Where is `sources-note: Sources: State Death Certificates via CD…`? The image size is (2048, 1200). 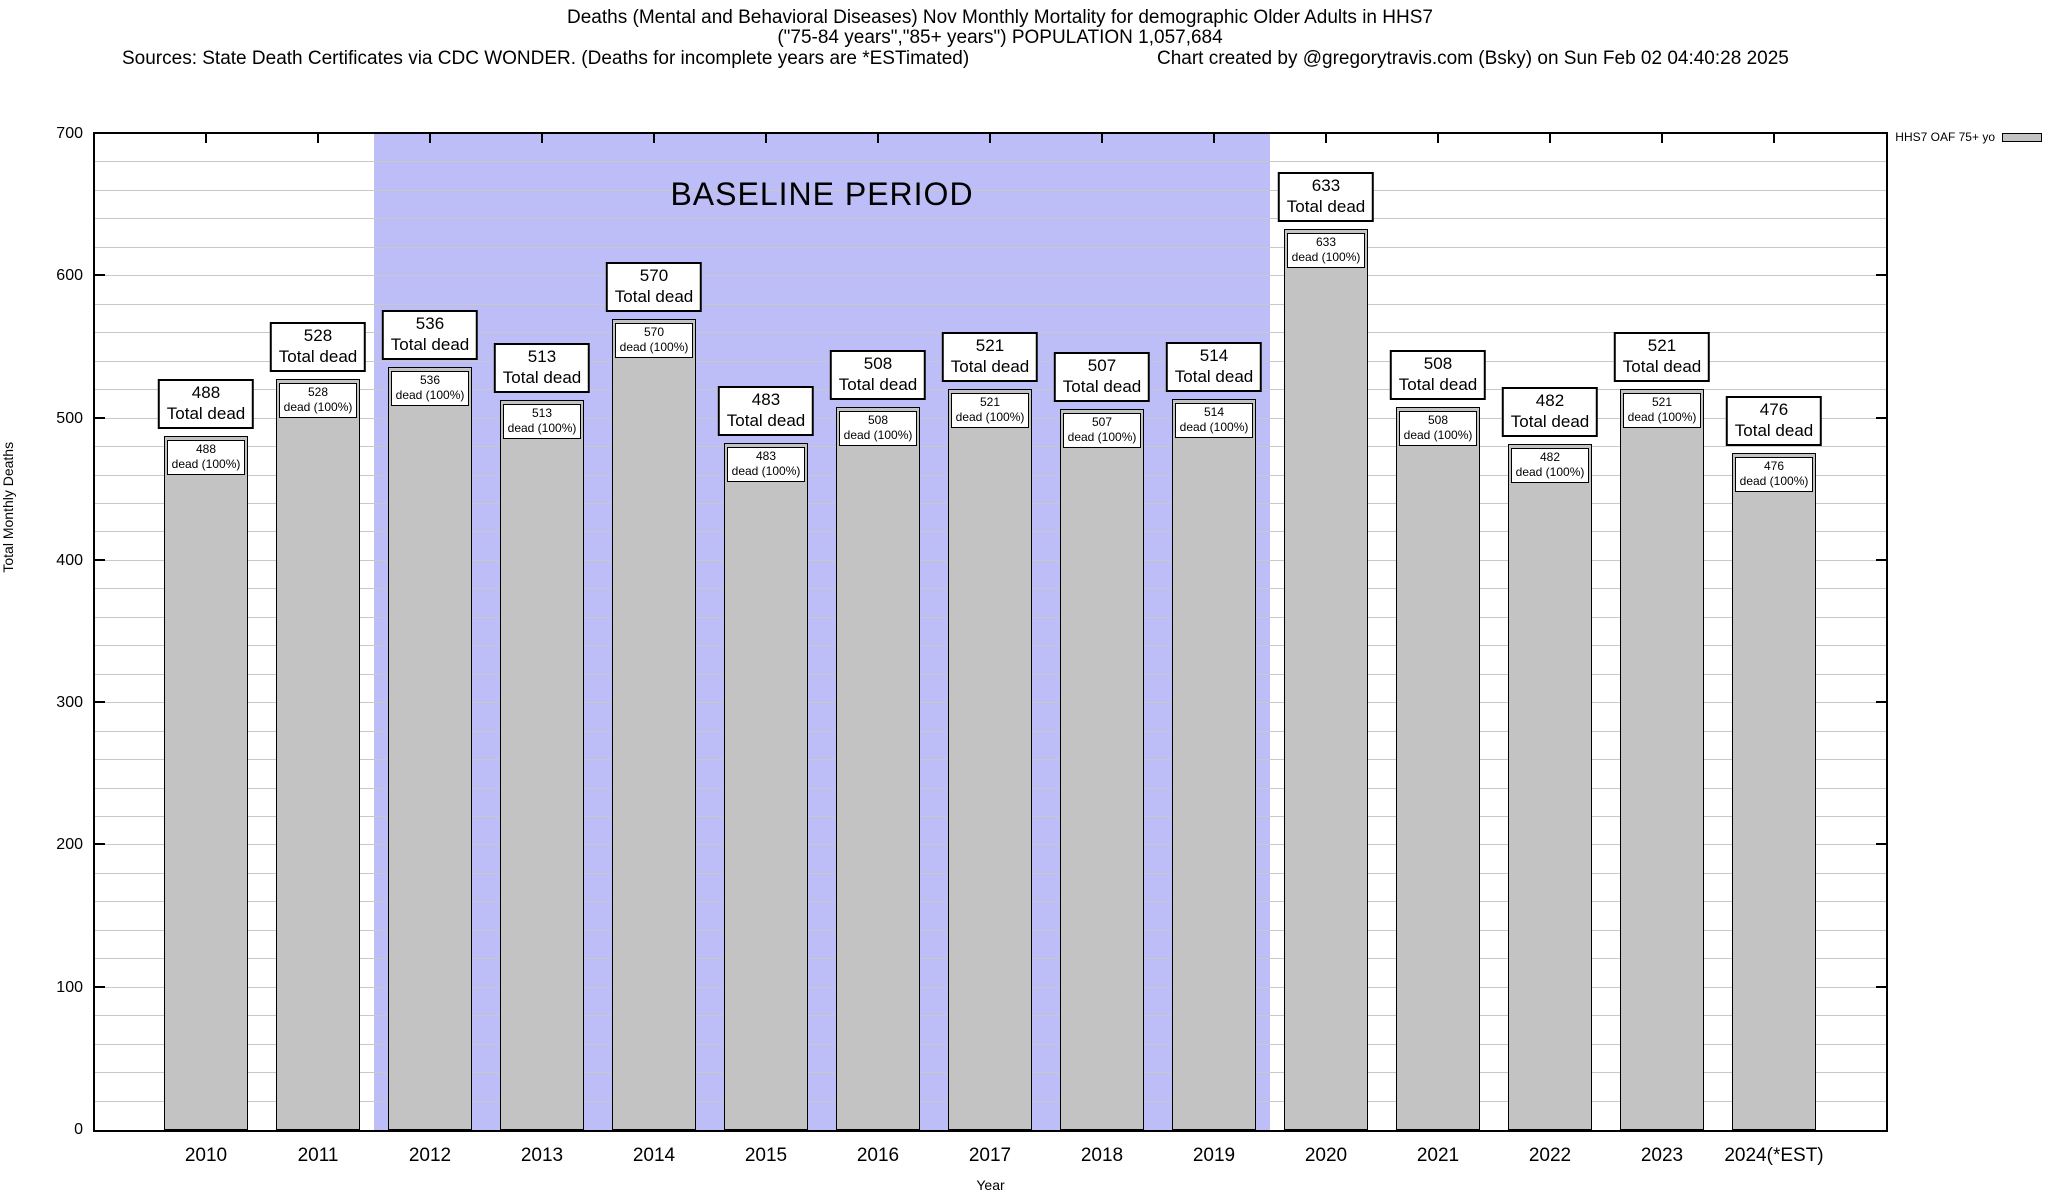
sources-note: Sources: State Death Certificates via CD… is located at coordinates (546, 58).